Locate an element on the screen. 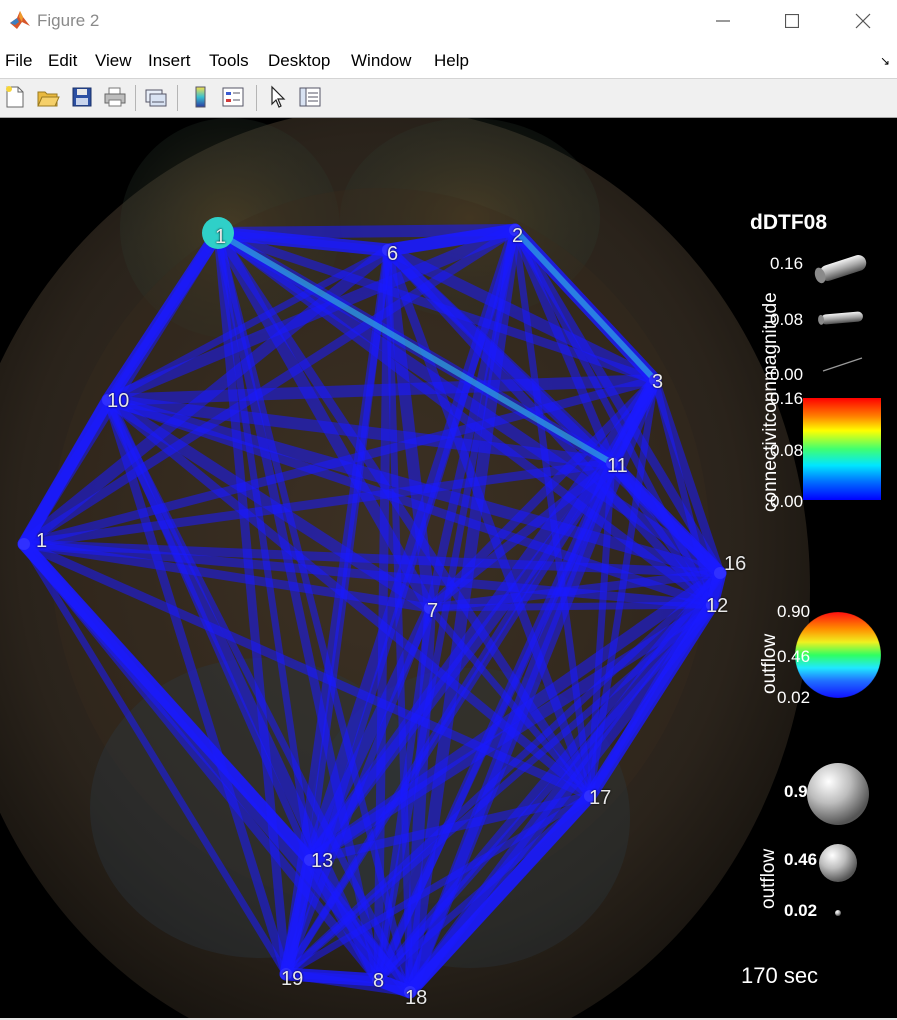 This screenshot has height=1020, width=897. node-label: 6 is located at coordinates (393, 254).